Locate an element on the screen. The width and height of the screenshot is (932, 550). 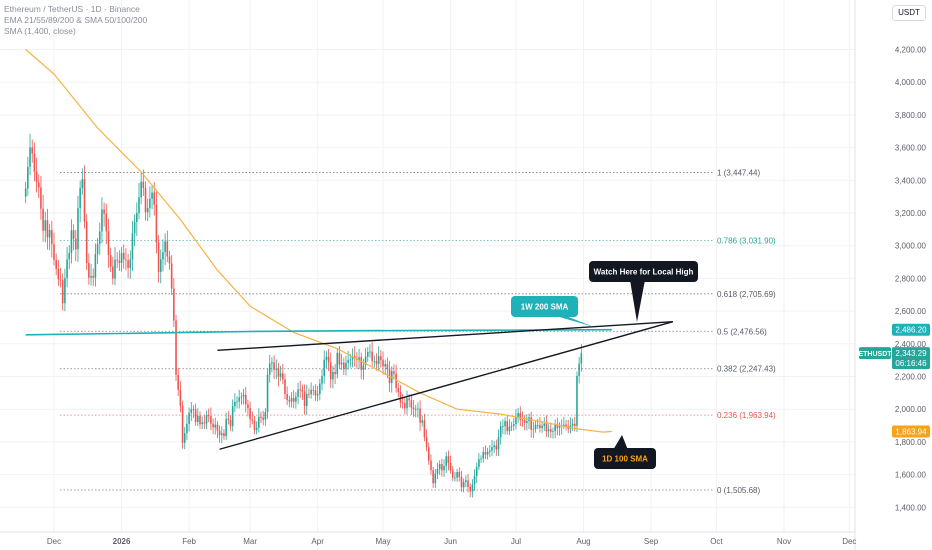
callout-1d-100-sma is located at coordinates (625, 458).